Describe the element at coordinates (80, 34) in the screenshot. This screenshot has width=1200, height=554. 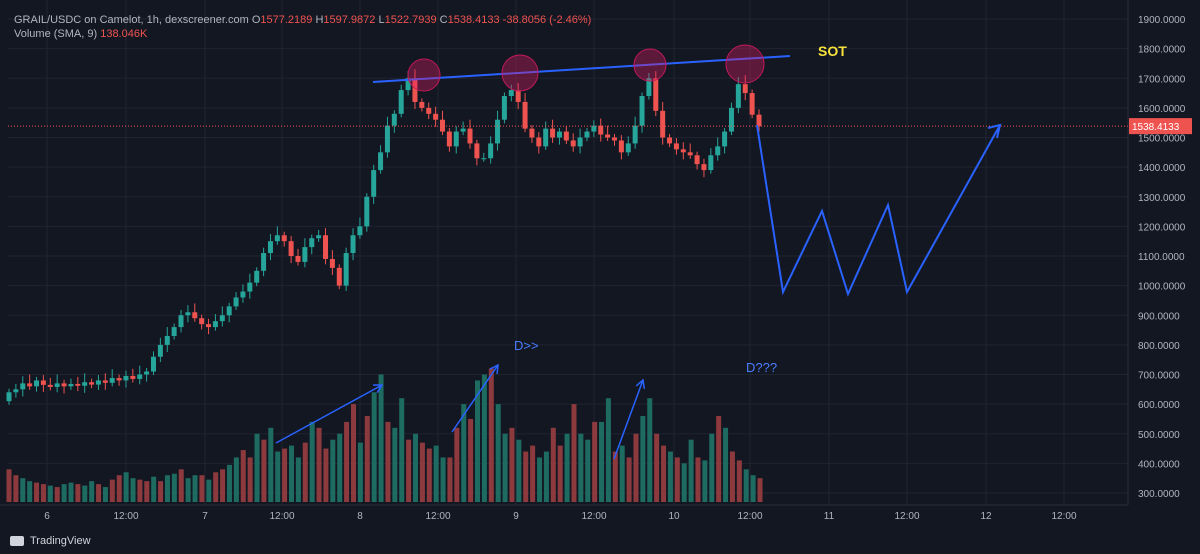
I see `volume-header: Volume (SMA, 9) 138.046K` at that location.